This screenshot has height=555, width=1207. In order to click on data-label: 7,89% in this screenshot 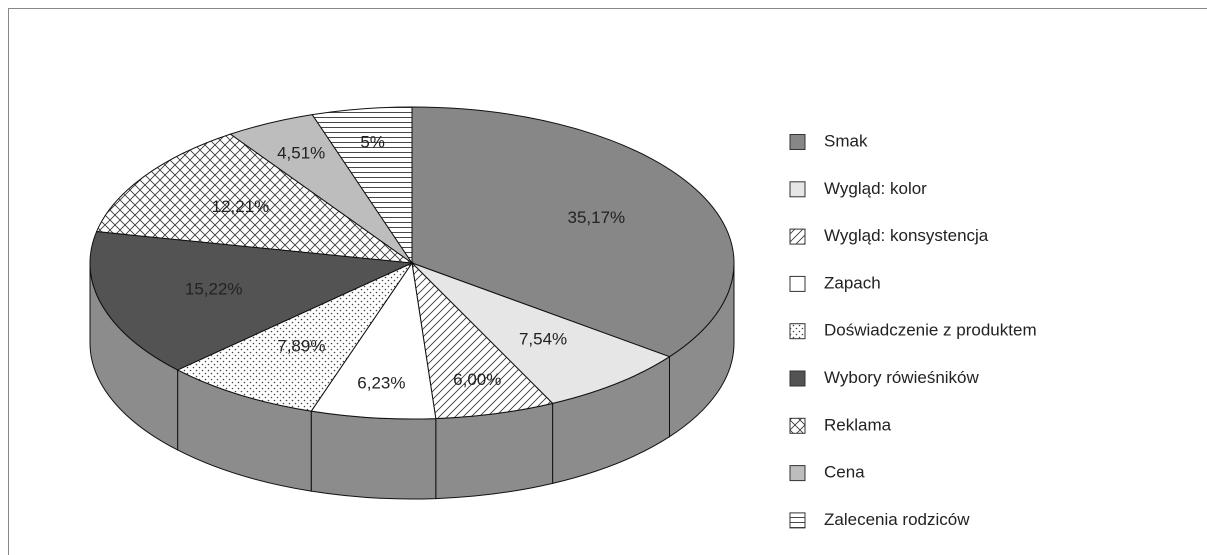, I will do `click(301, 346)`.